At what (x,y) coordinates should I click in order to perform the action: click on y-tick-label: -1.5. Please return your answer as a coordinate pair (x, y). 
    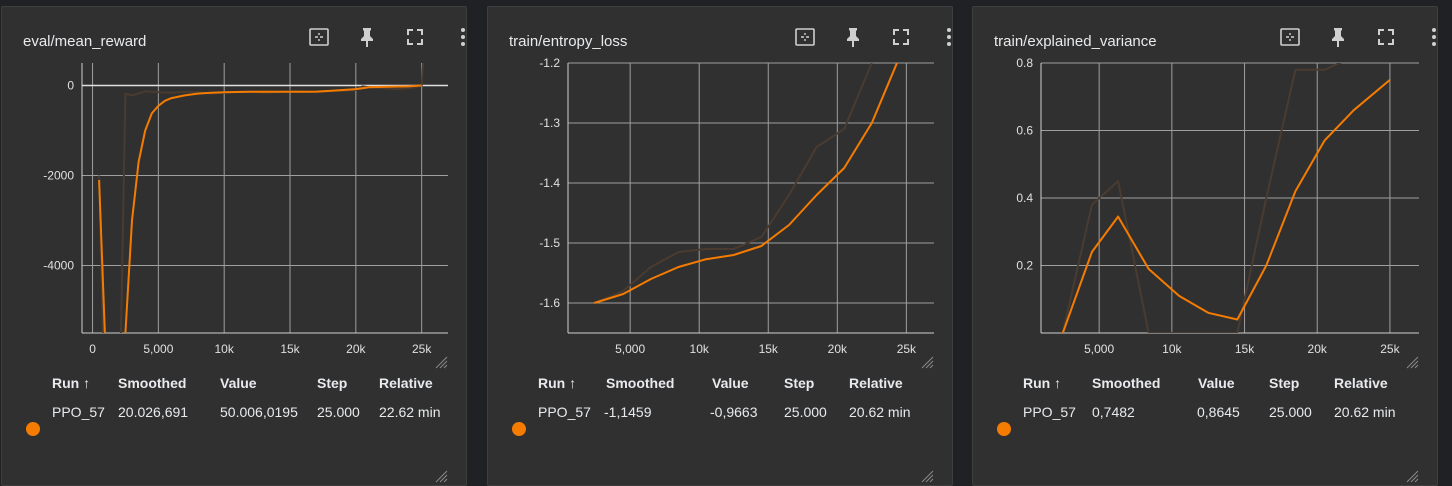
    Looking at the image, I should click on (549, 243).